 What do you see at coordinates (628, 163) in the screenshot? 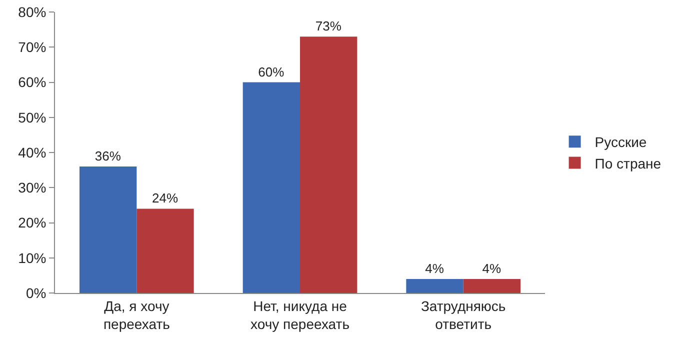
I see `legend-label: По стране` at bounding box center [628, 163].